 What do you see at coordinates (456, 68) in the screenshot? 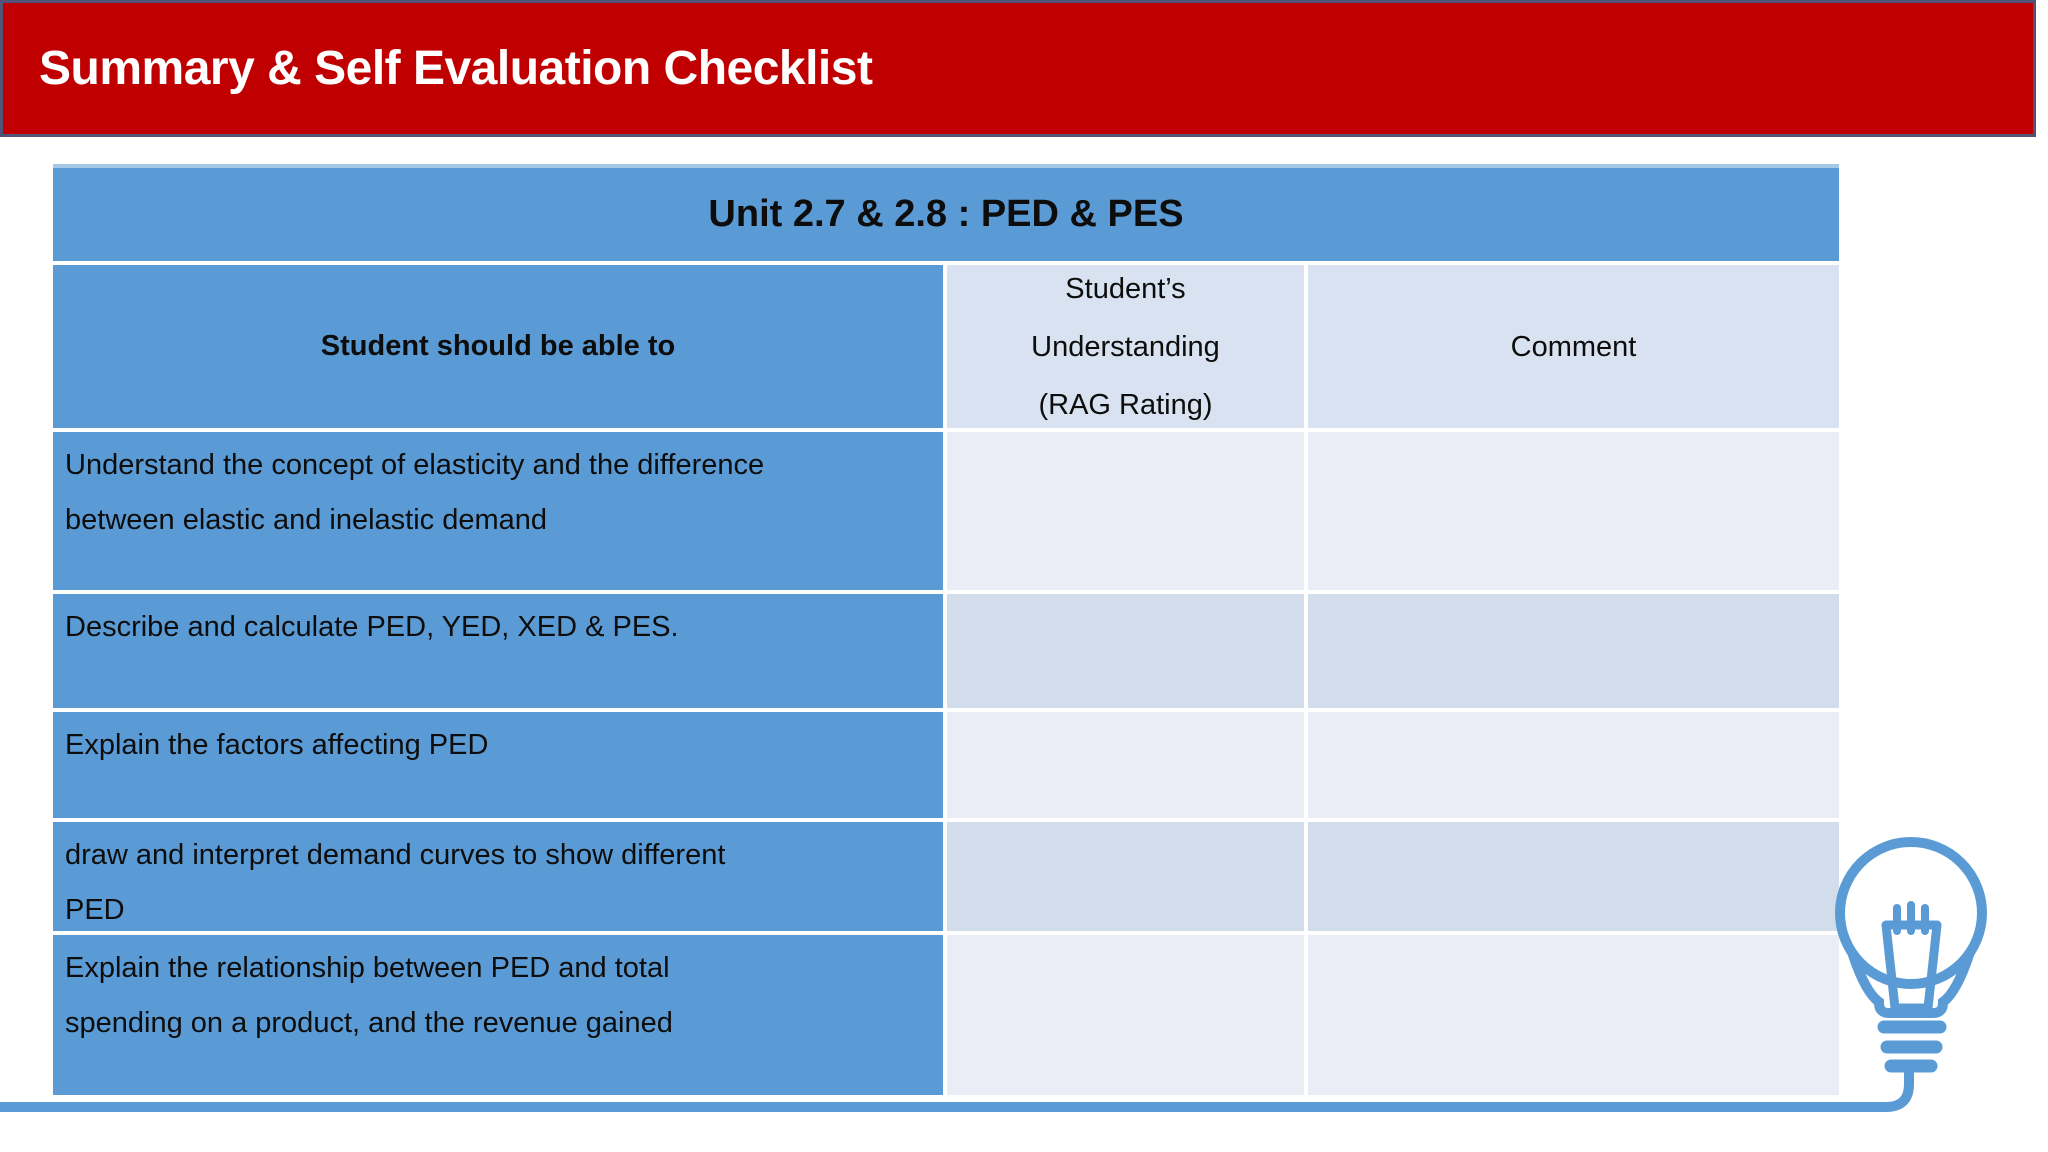
I see `slide-title: Summary & Self Evaluation Checklist` at bounding box center [456, 68].